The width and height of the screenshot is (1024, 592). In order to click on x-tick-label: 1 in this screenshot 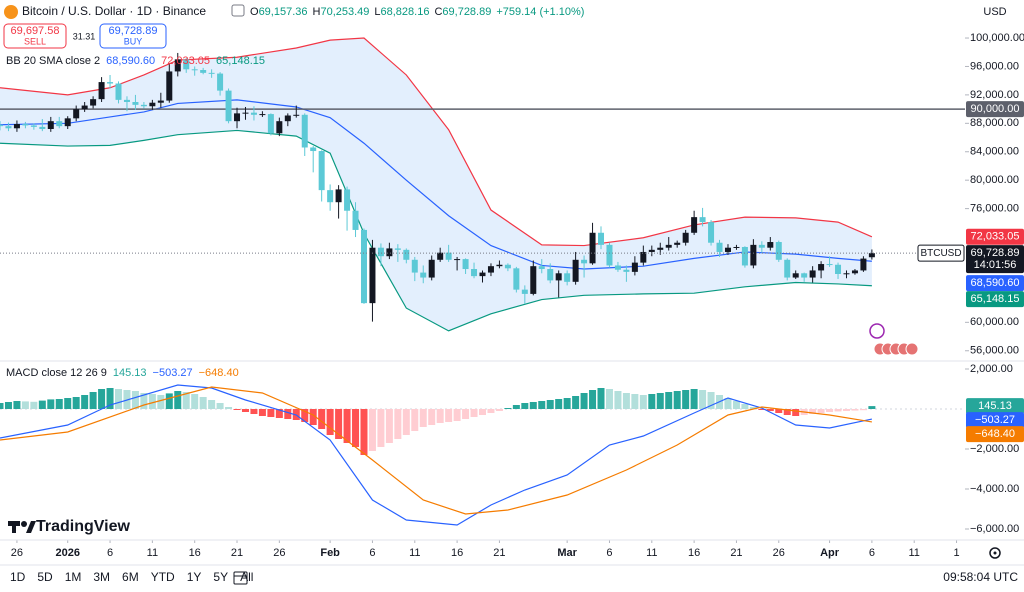, I will do `click(956, 553)`.